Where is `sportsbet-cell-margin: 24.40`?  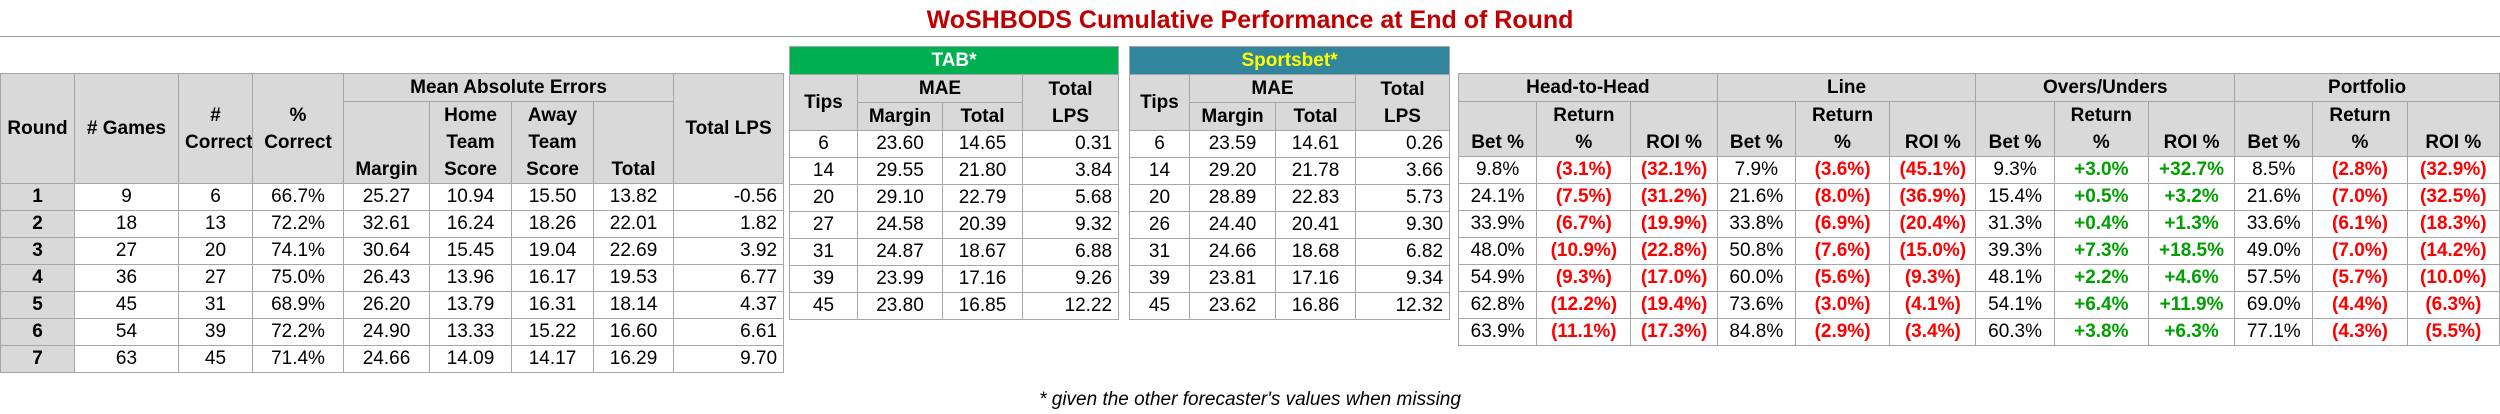 sportsbet-cell-margin: 24.40 is located at coordinates (1232, 225).